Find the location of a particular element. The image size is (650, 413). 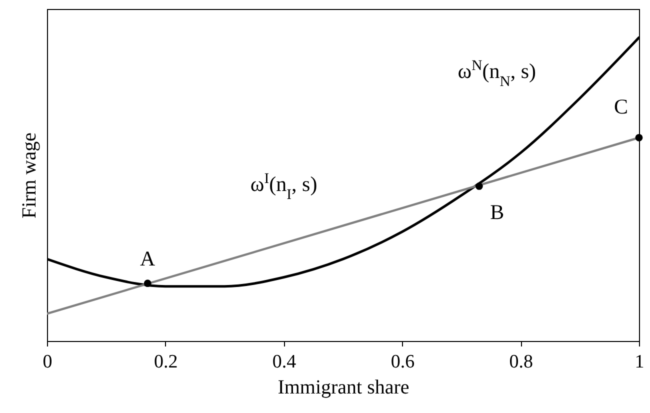

y-axis-title: Firm wage is located at coordinates (29, 175).